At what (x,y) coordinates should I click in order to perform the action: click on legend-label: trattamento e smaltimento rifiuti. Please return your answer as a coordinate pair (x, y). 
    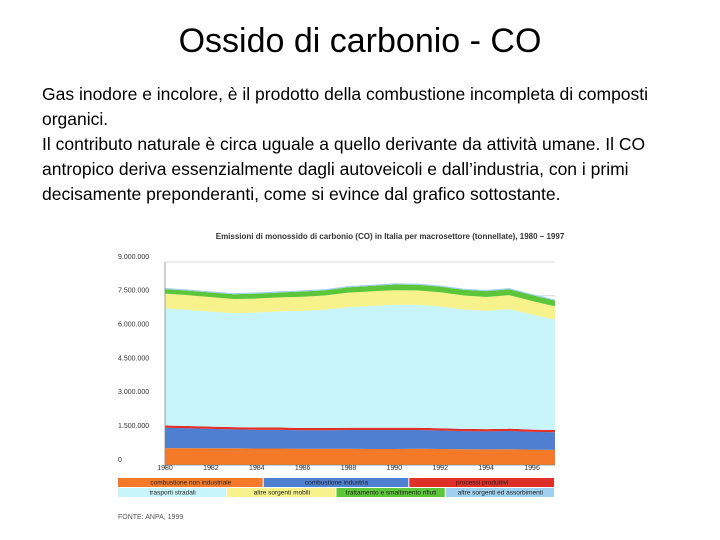
    Looking at the image, I should click on (391, 493).